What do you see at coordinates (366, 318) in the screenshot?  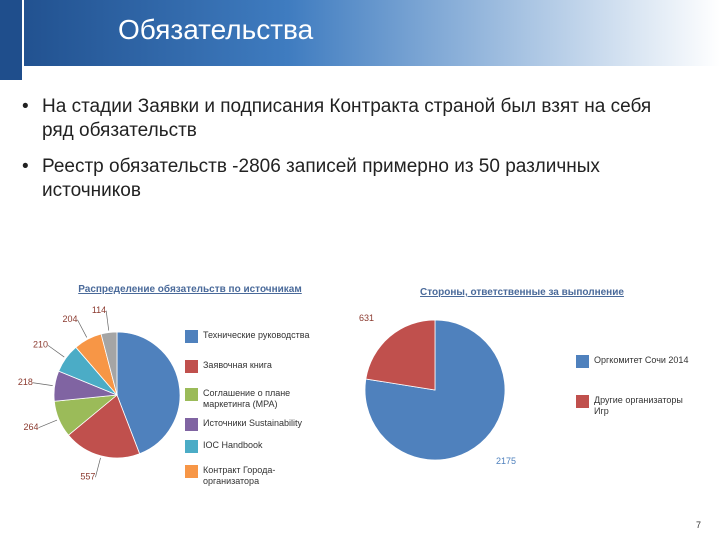 I see `data-label: 631` at bounding box center [366, 318].